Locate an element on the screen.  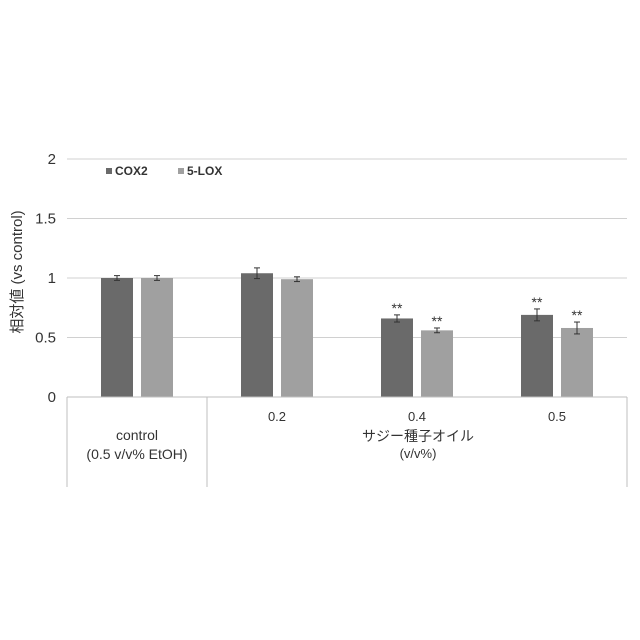
significance-marks: ** ** ** ** is located at coordinates (487, 311).